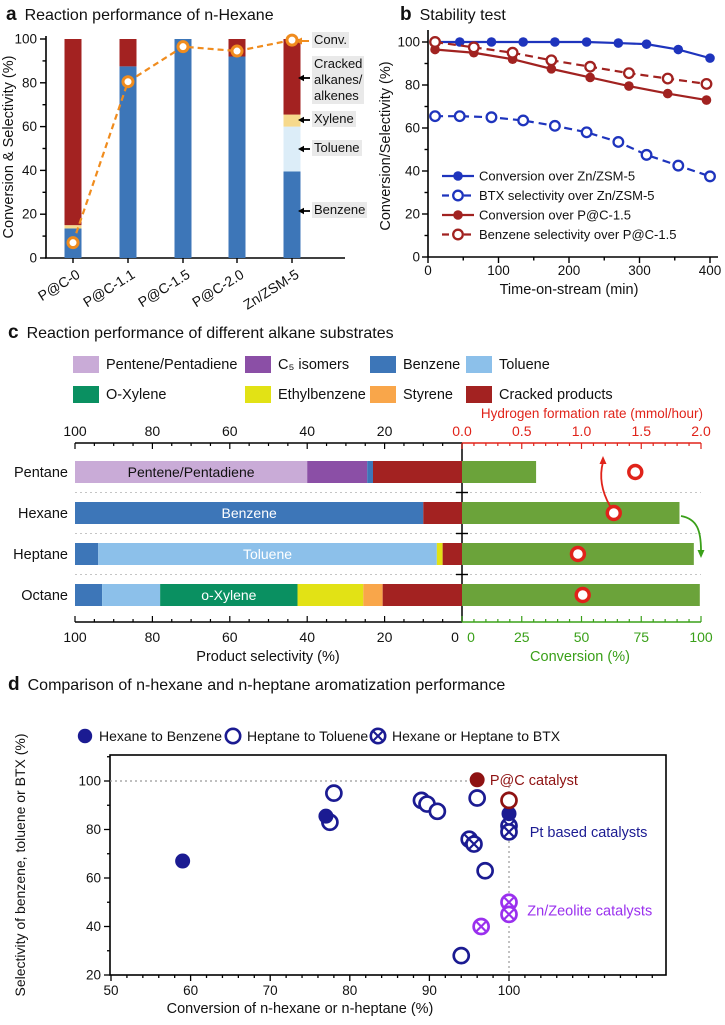 This screenshot has width=725, height=1025. I want to click on d-legend-marker, so click(85, 736).